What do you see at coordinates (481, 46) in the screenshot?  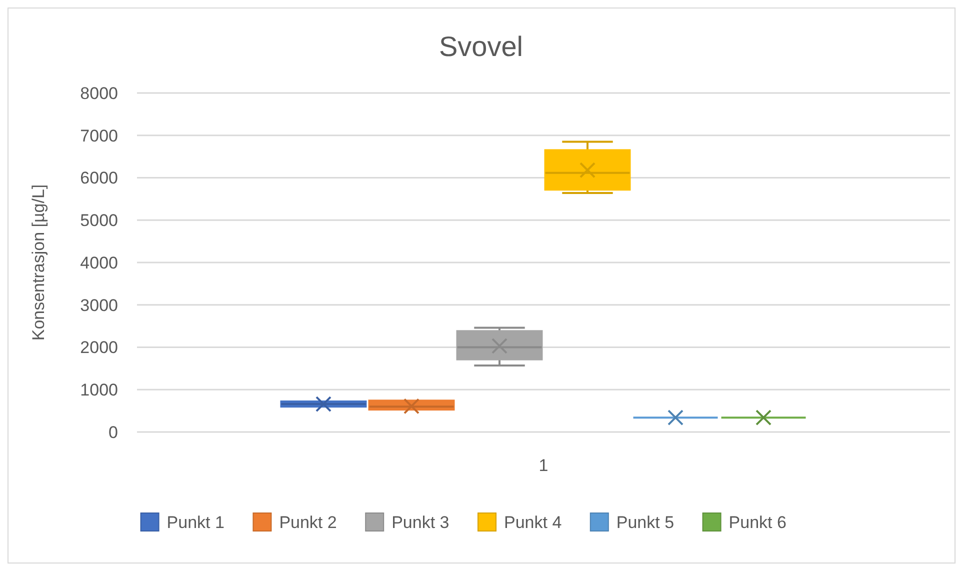 I see `chart-title: Svovel` at bounding box center [481, 46].